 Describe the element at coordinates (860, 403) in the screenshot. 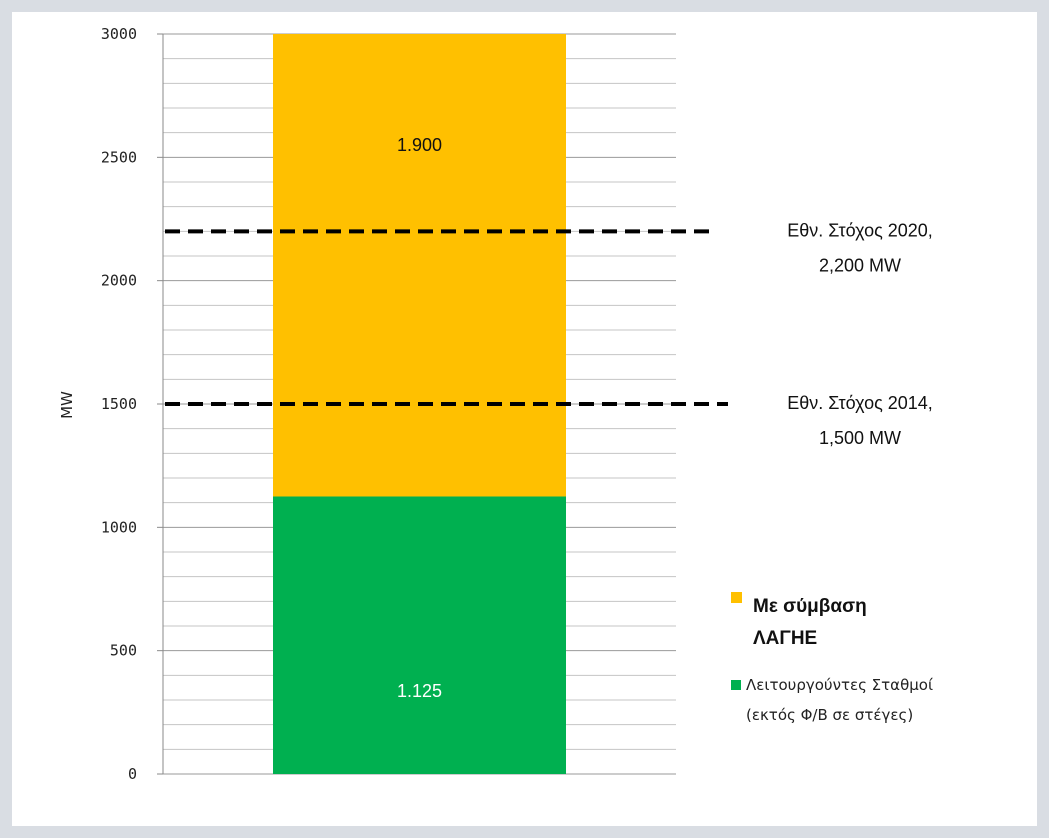

I see `reference-label-1500: Εθν. Στόχος 2014,` at that location.